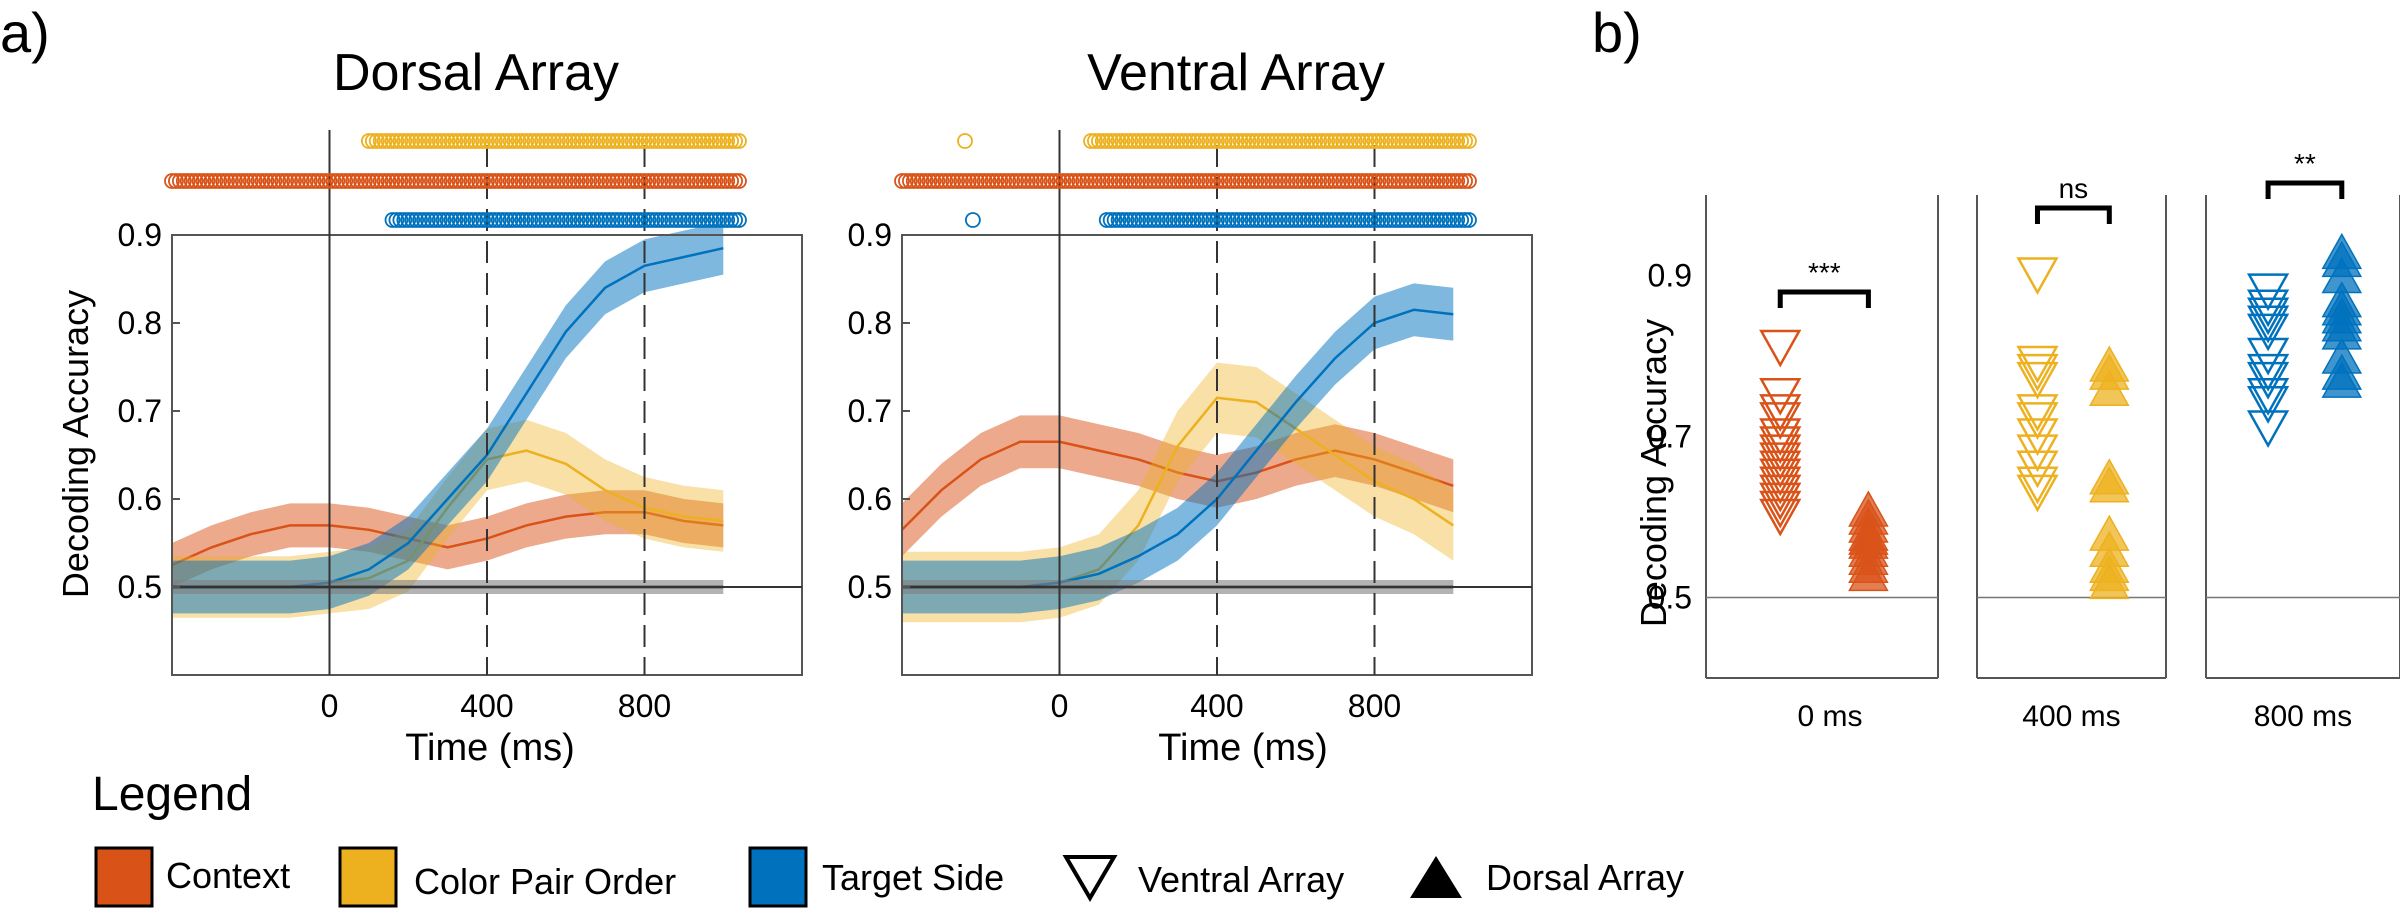 The width and height of the screenshot is (2400, 913). What do you see at coordinates (330, 706) in the screenshot?
I see `x-tick-label: 0` at bounding box center [330, 706].